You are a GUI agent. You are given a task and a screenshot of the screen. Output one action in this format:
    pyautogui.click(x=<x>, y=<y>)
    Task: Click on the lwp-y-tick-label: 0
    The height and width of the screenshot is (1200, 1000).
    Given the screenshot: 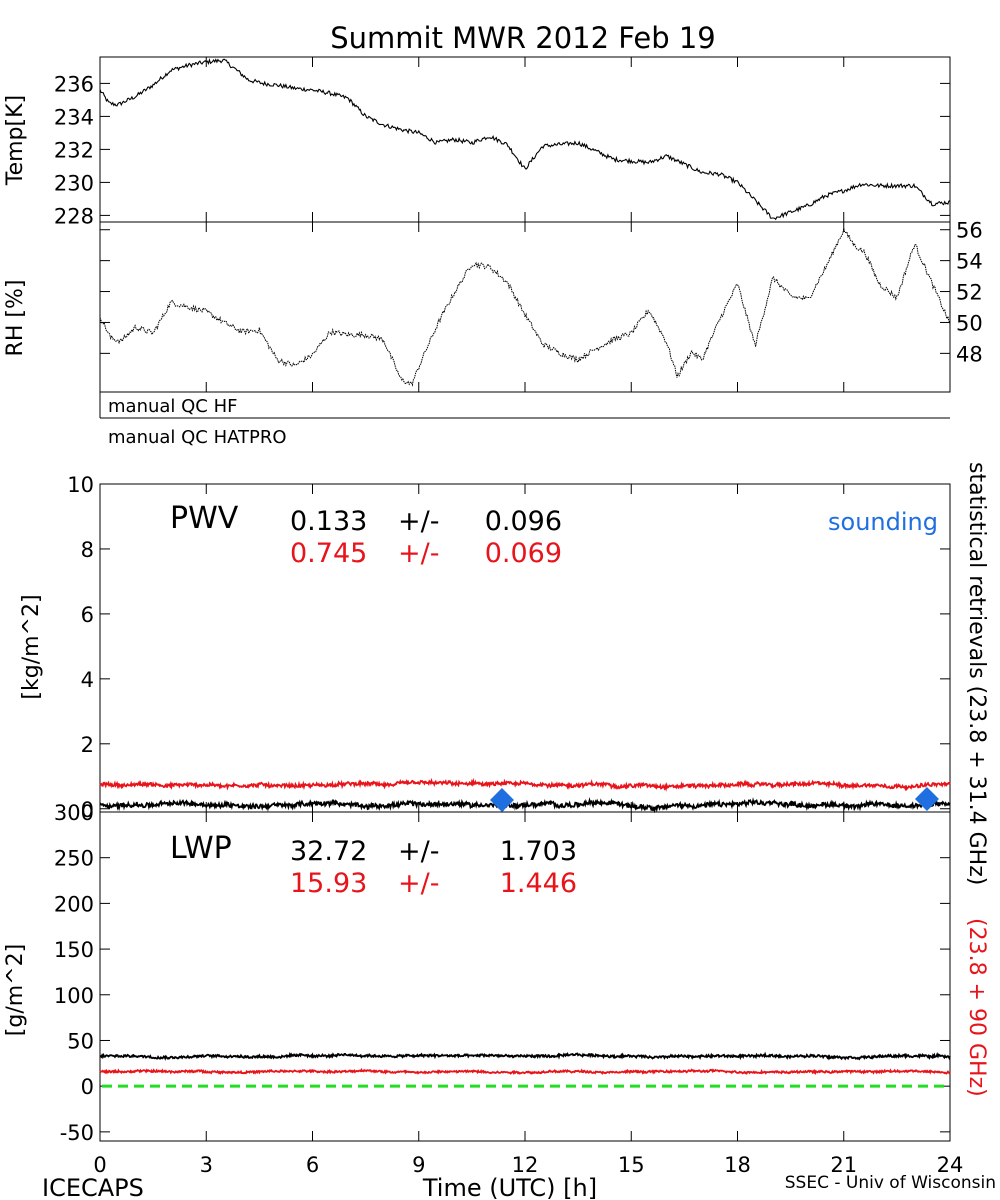 What is the action you would take?
    pyautogui.click(x=87, y=1087)
    